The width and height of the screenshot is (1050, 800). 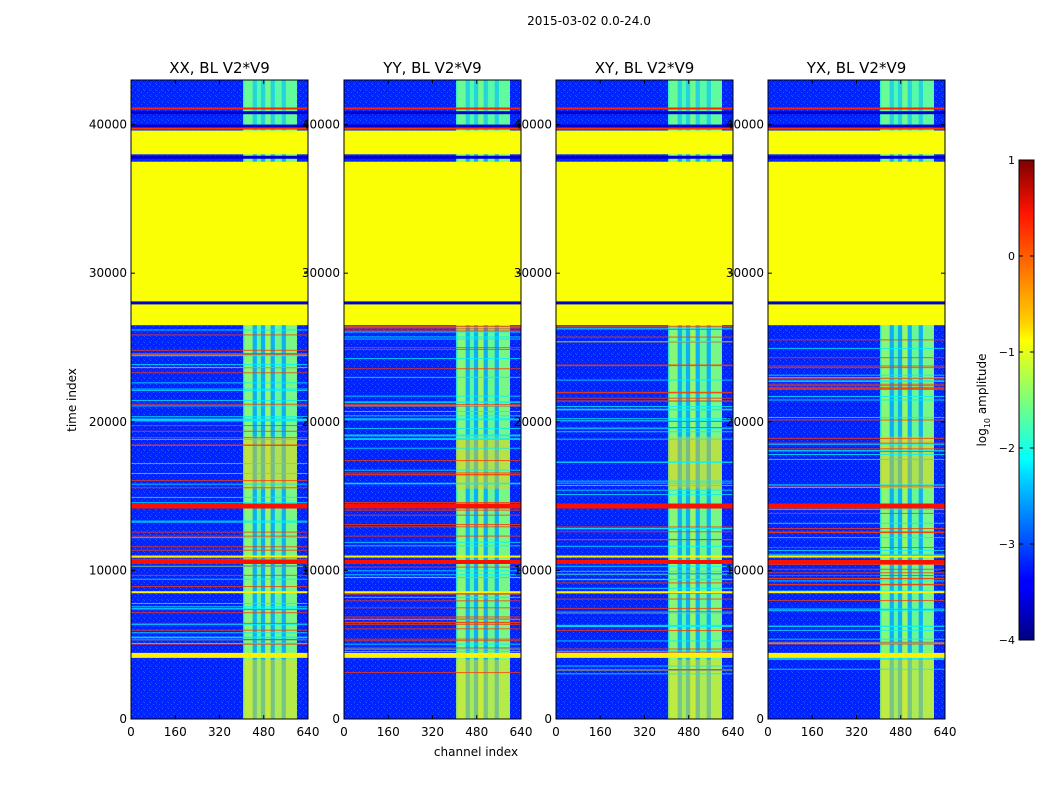 What do you see at coordinates (1016, 400) in the screenshot?
I see `colorbar-ticks: 1 0 −1 −2 −3 −4` at bounding box center [1016, 400].